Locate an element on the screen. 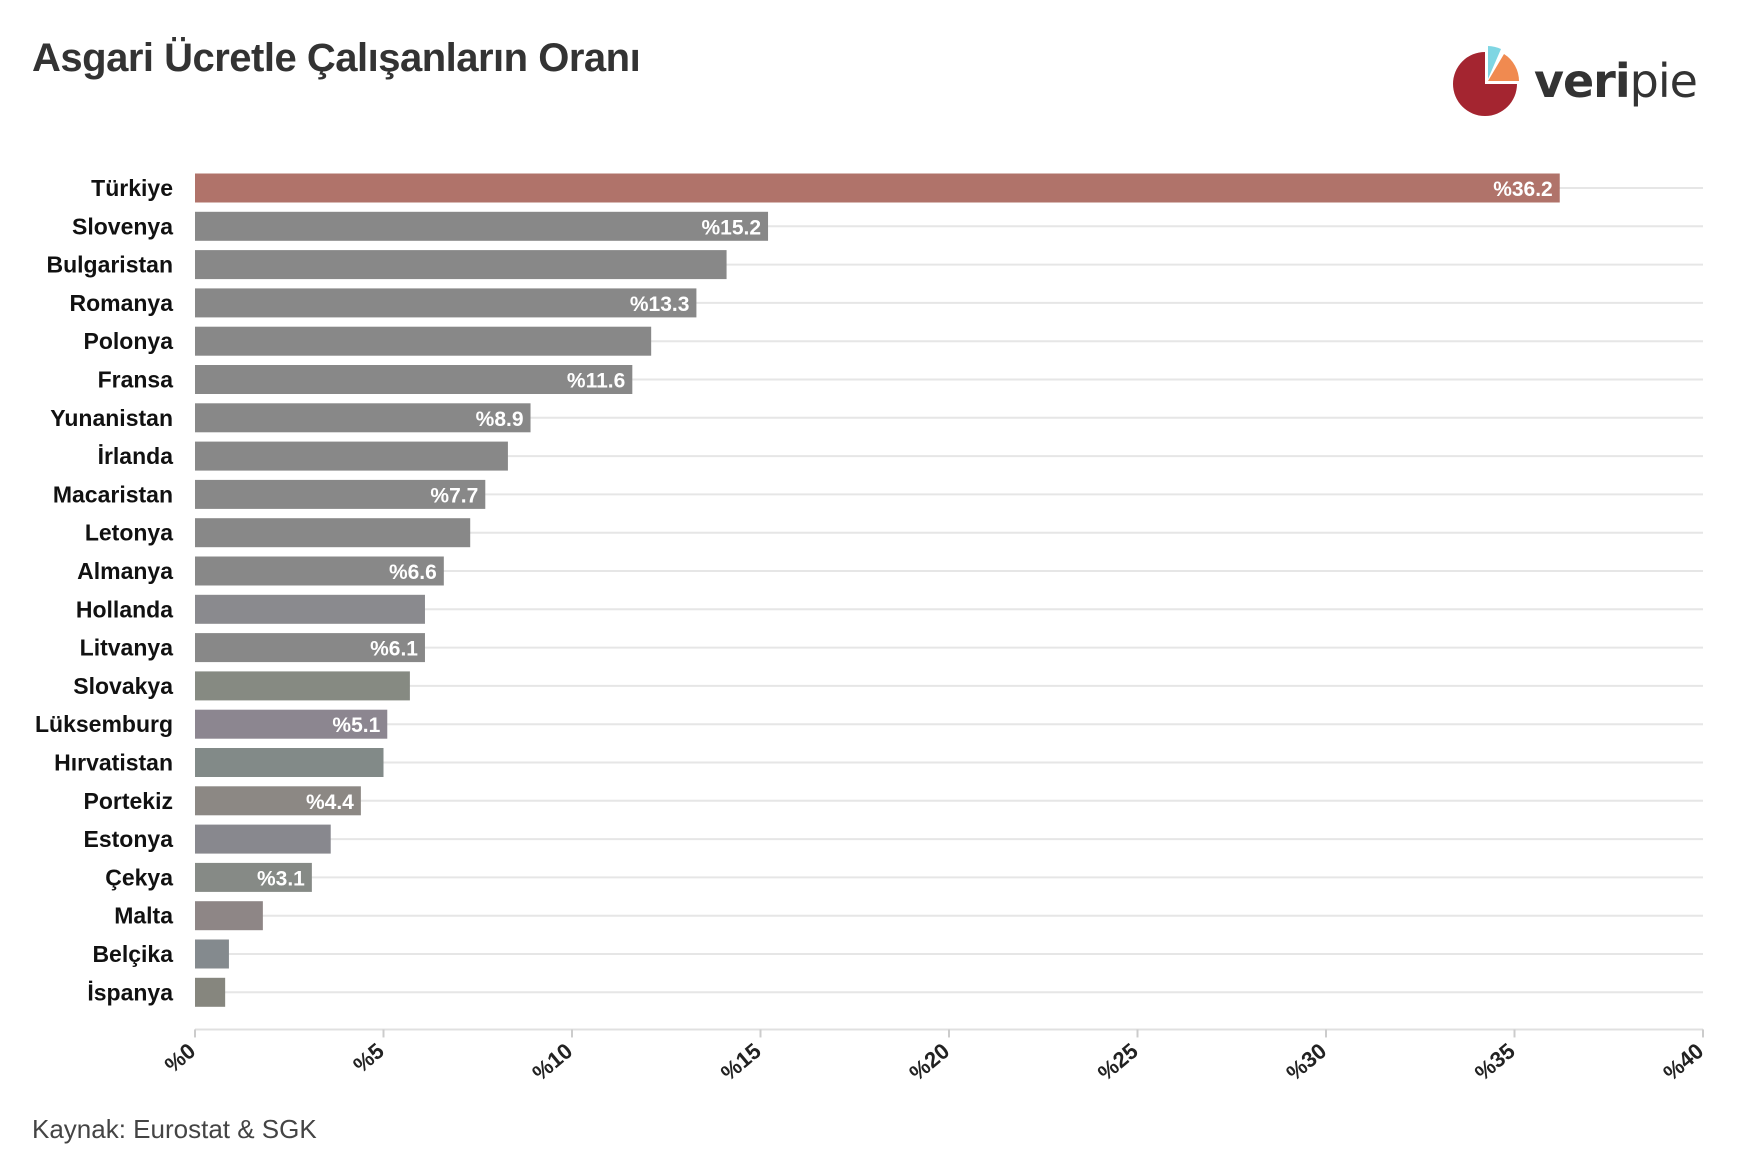 This screenshot has height=1166, width=1738. category-label: Lüksemburg is located at coordinates (104, 724).